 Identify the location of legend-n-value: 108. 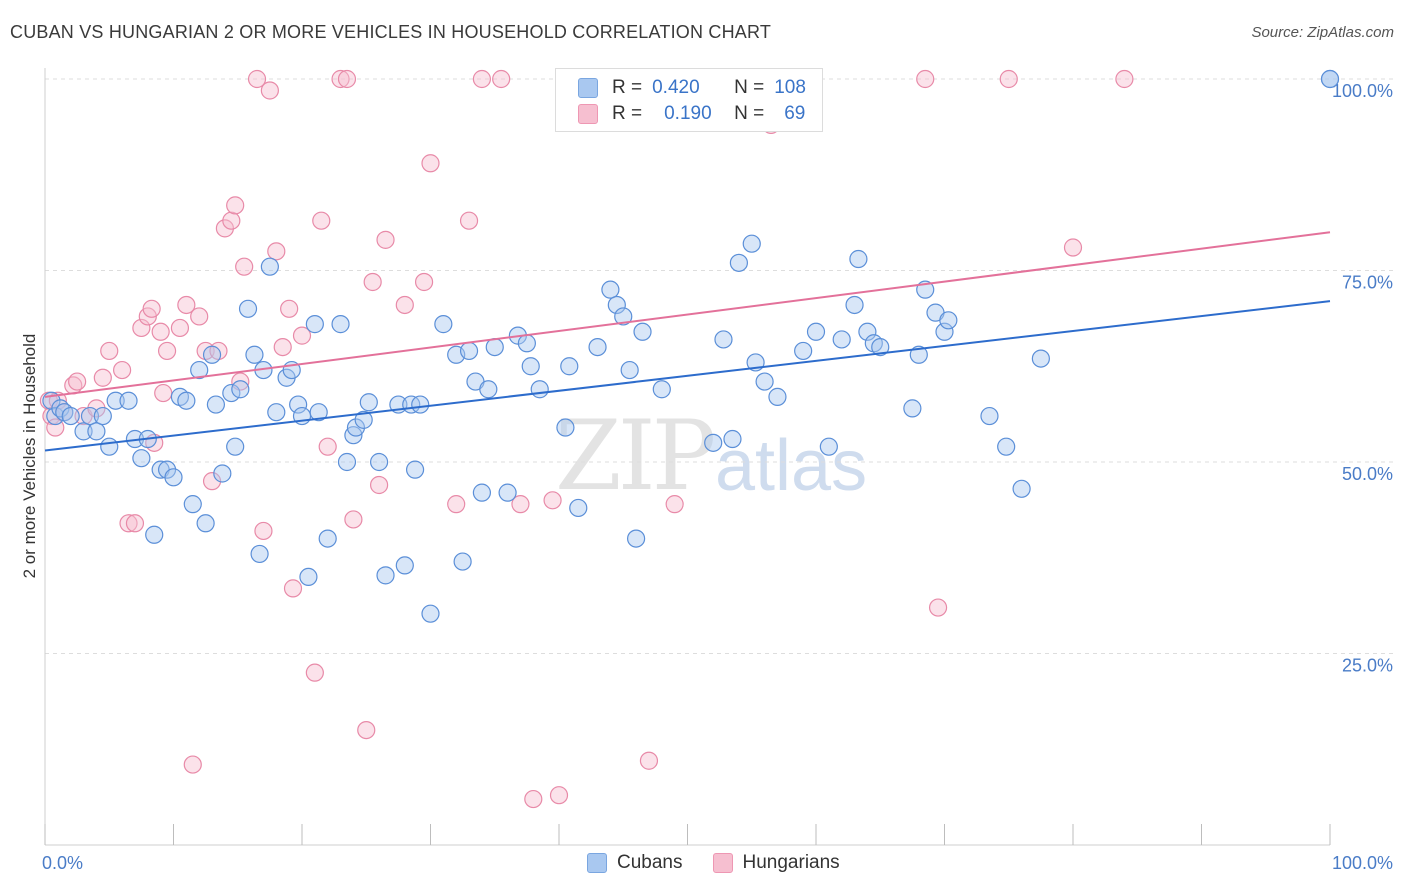
(790, 87).